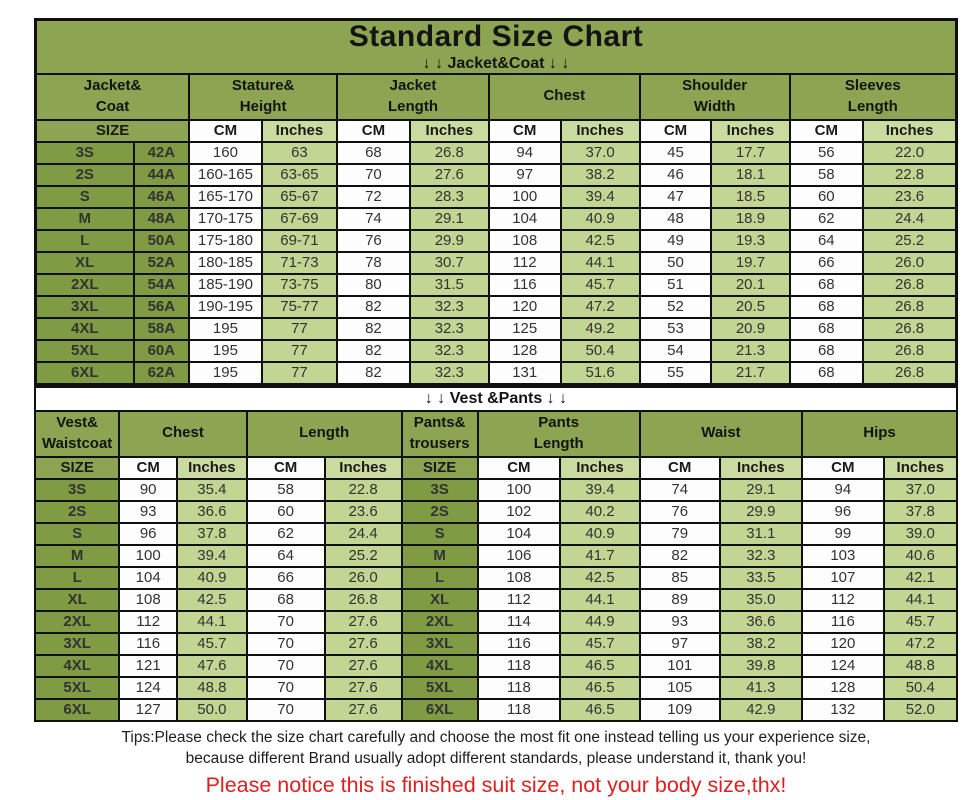  I want to click on cell-cm: 68, so click(826, 350).